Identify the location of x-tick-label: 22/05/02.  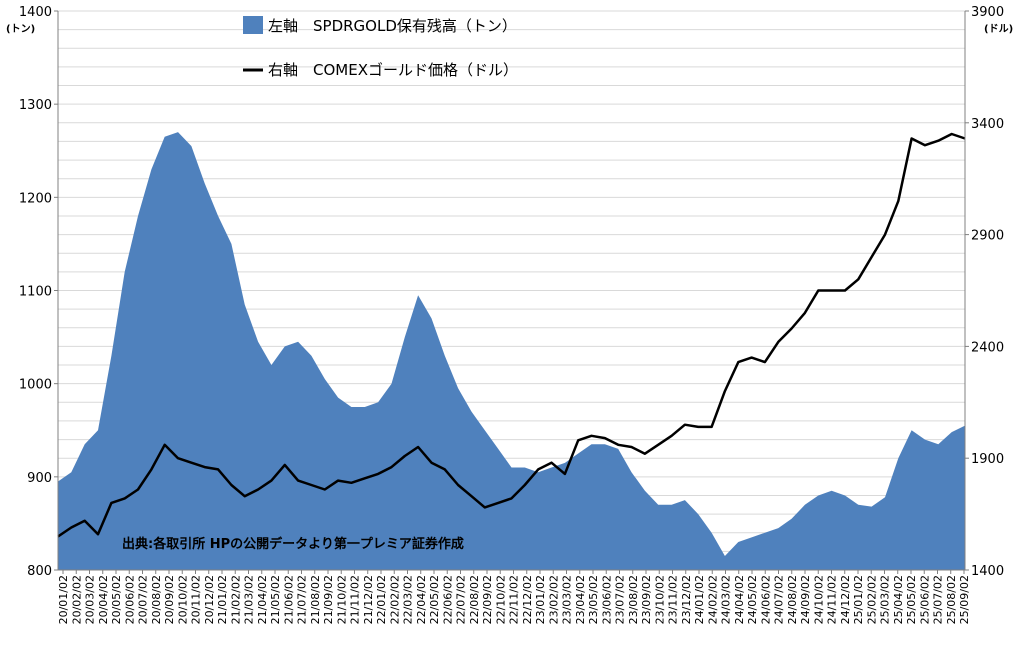
(434, 599).